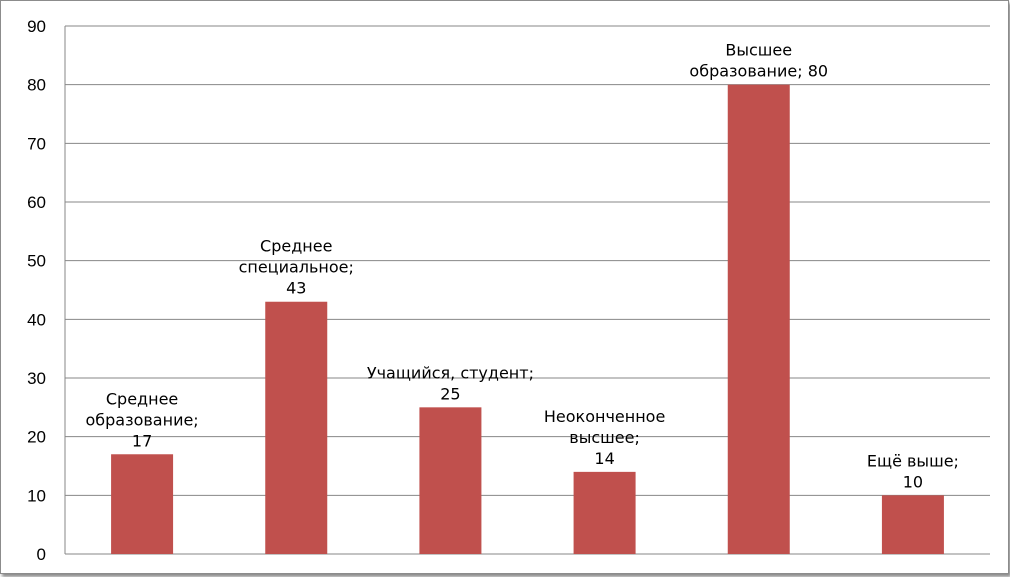 This screenshot has width=1010, height=577. Describe the element at coordinates (296, 288) in the screenshot. I see `data-label: 43` at that location.